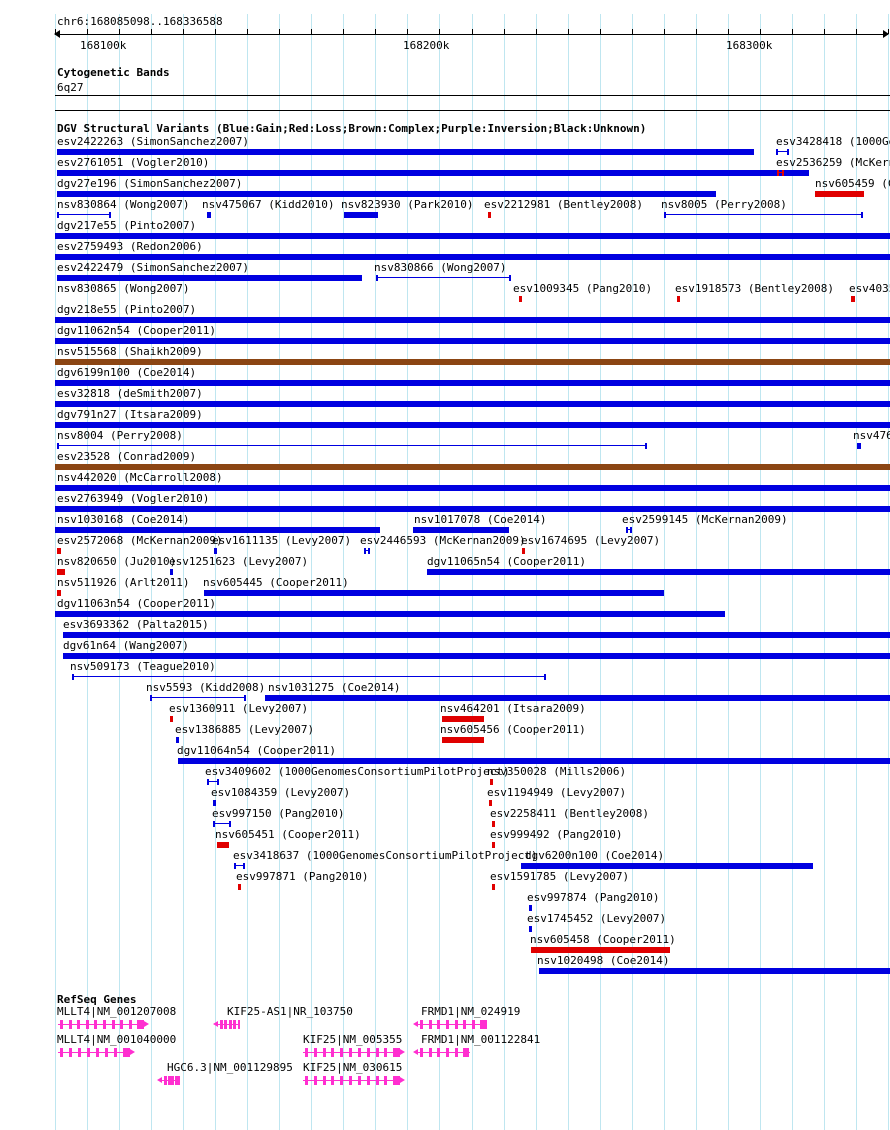  What do you see at coordinates (302, 876) in the screenshot?
I see `dgv-variant-label: esv997871 (Pang2010)` at bounding box center [302, 876].